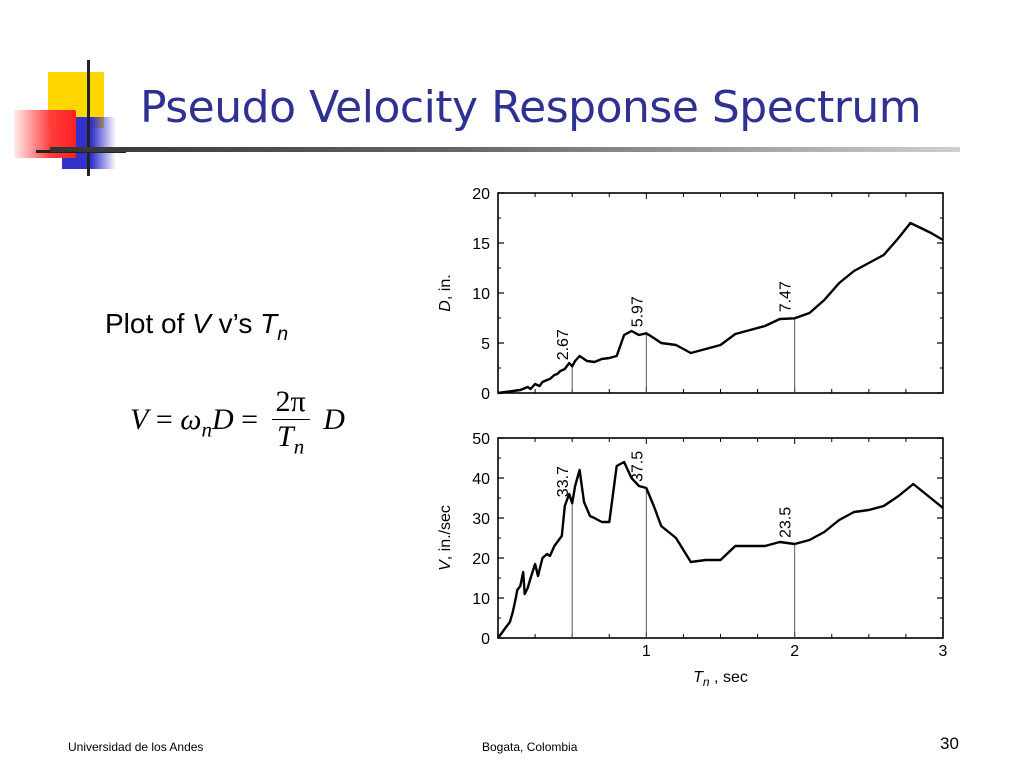 This screenshot has width=1024, height=768. I want to click on plot-of-v: V, so click(201, 323).